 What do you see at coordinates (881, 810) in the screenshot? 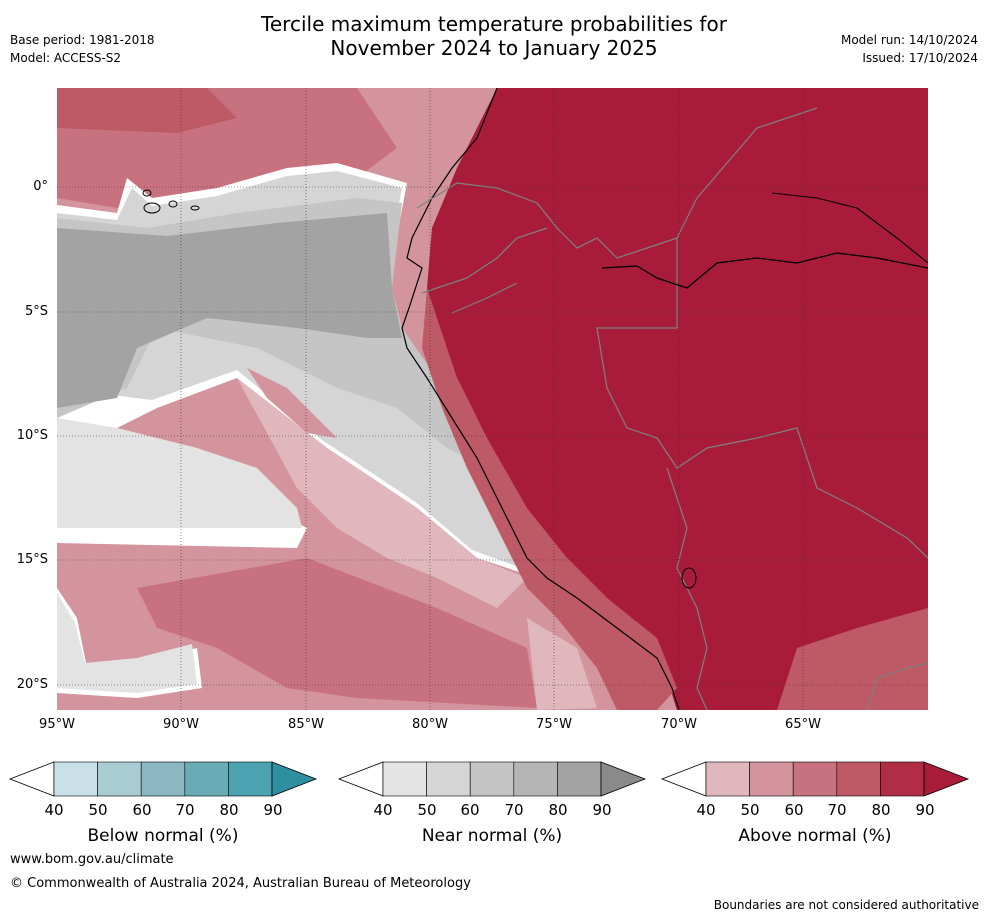
I see `cb2-tick-80: 80` at bounding box center [881, 810].